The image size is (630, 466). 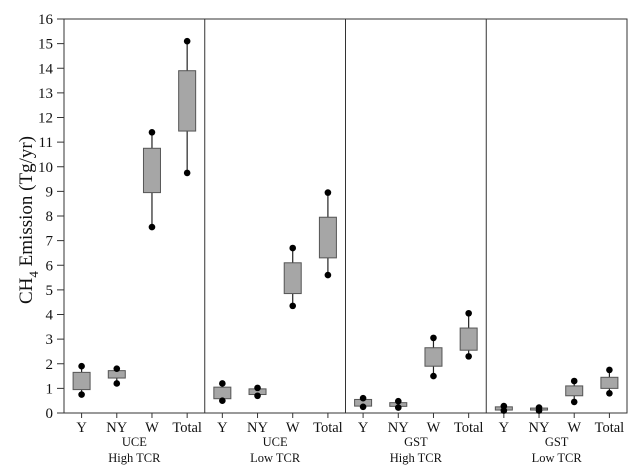 What do you see at coordinates (50, 365) in the screenshot?
I see `y-tick-label: 2` at bounding box center [50, 365].